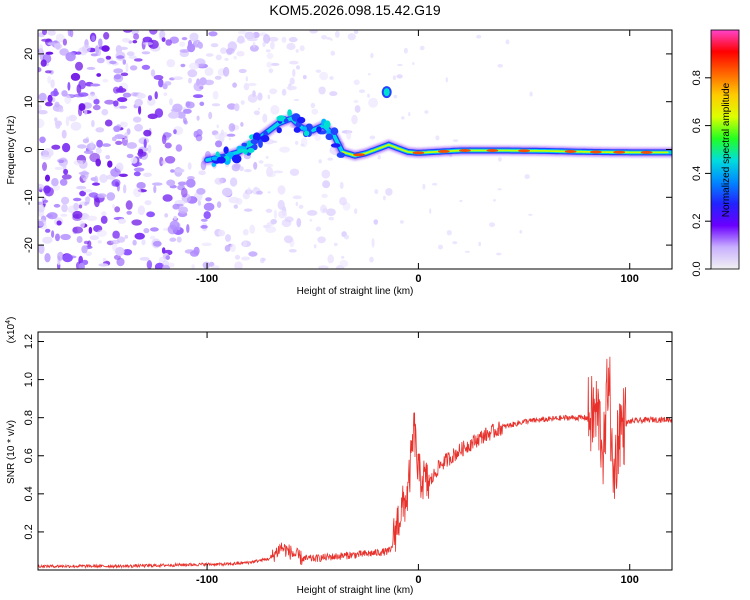  I want to click on spectrogram-xtick-label: 100, so click(630, 279).